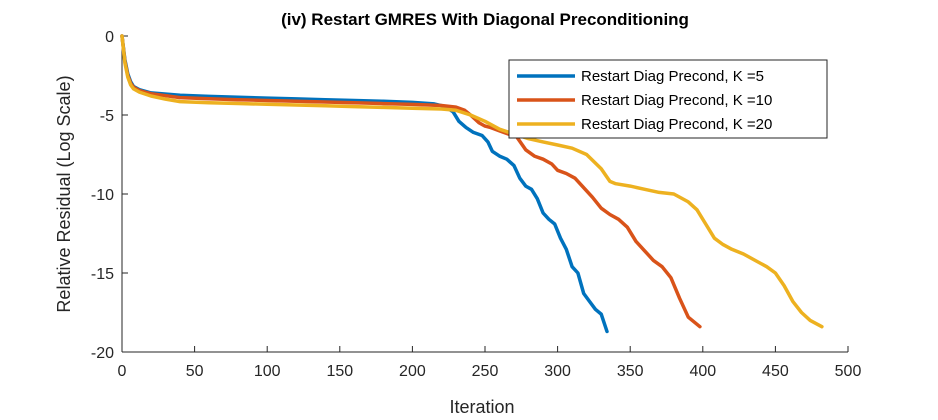 The width and height of the screenshot is (938, 420). I want to click on y-tick-label: -15, so click(102, 274).